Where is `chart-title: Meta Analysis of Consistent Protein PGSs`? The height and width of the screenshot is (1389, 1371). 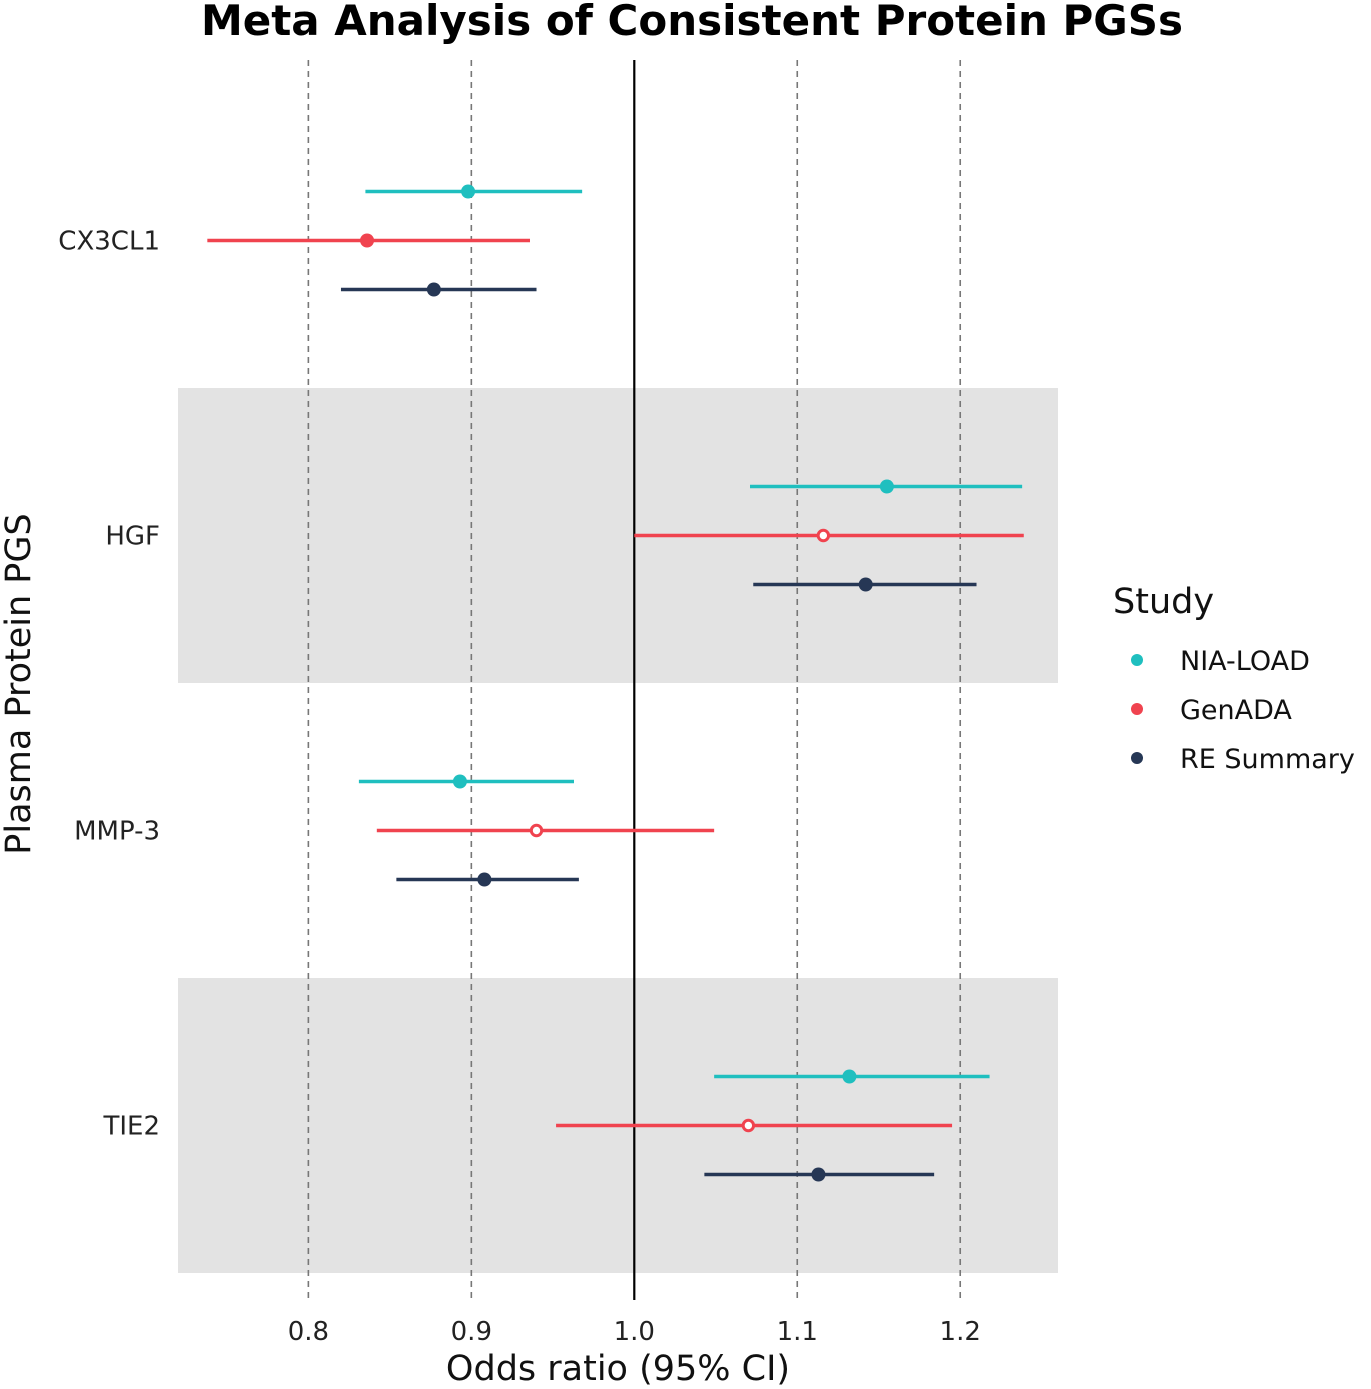 chart-title: Meta Analysis of Consistent Protein PGSs is located at coordinates (692, 22).